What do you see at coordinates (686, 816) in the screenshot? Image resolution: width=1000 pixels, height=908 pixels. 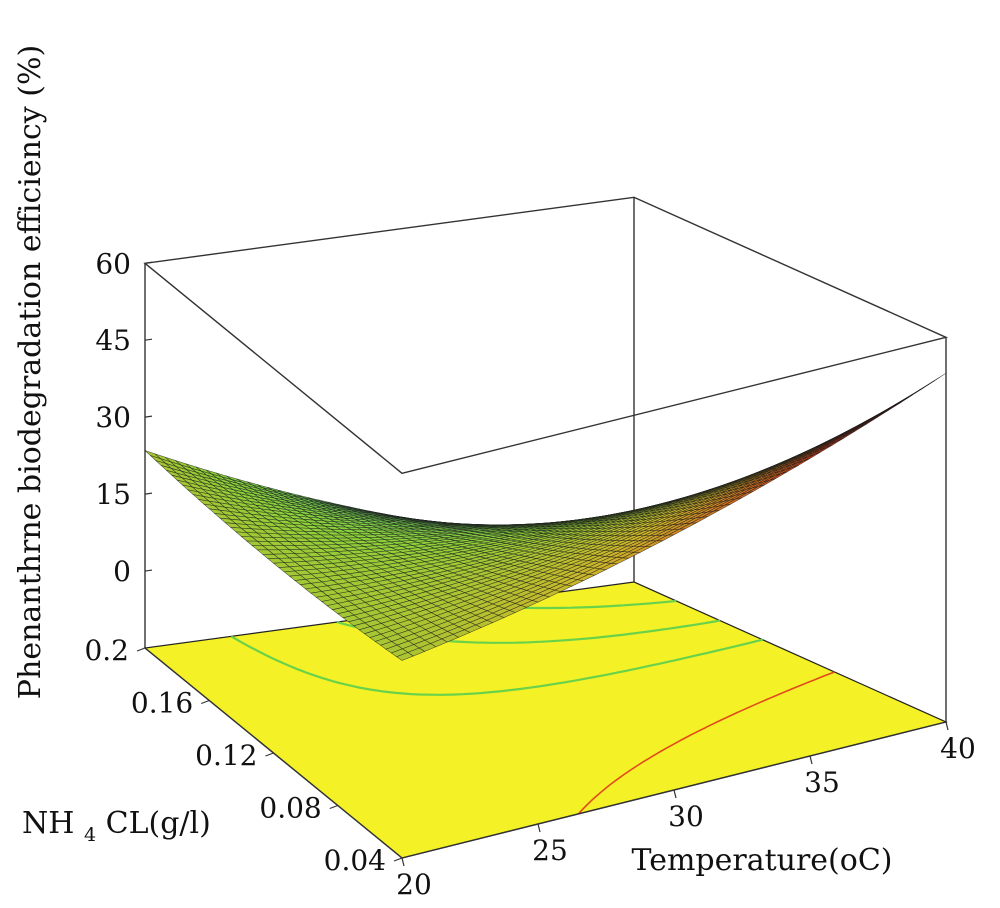 I see `x-tick-label: 30` at bounding box center [686, 816].